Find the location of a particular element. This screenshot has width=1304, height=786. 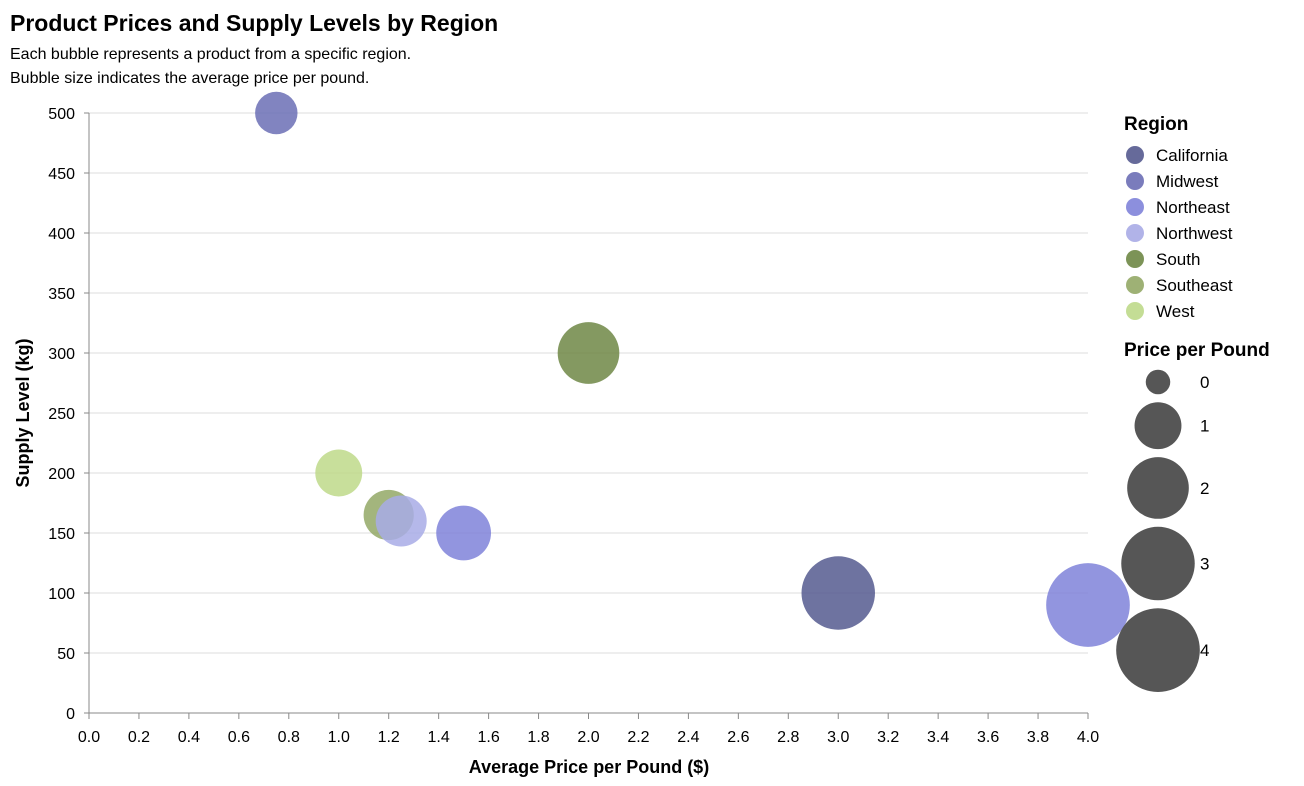

x-tick-label: 2.4 is located at coordinates (688, 737).